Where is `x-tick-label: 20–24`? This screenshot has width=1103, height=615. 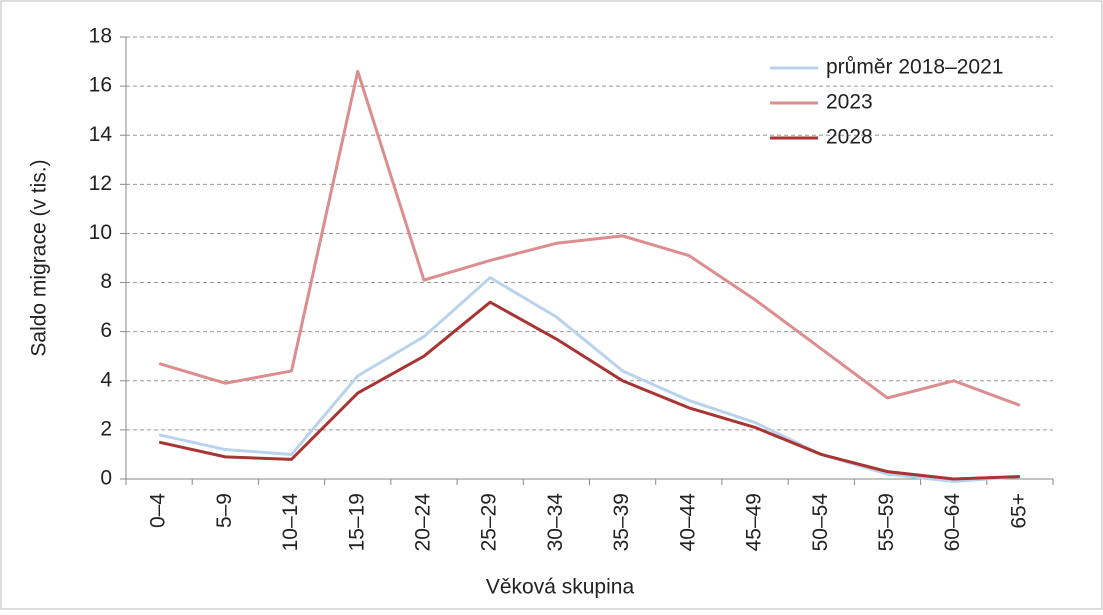
x-tick-label: 20–24 is located at coordinates (423, 522).